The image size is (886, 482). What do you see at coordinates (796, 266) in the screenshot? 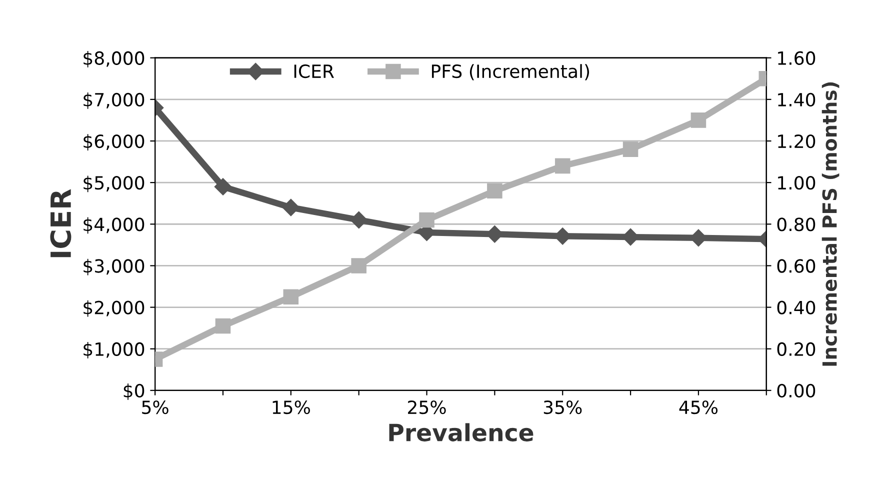
I see `y2-tick-label: 0.60` at bounding box center [796, 266].